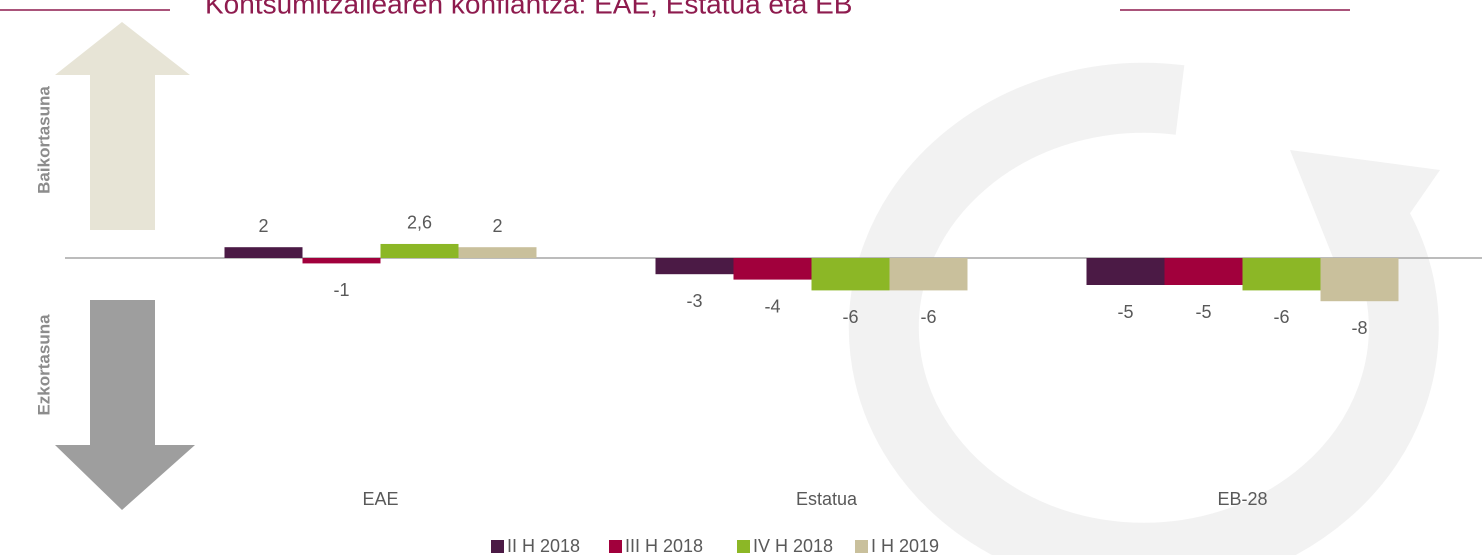 The width and height of the screenshot is (1482, 555). What do you see at coordinates (664, 545) in the screenshot?
I see `legend-label: III H 2018` at bounding box center [664, 545].